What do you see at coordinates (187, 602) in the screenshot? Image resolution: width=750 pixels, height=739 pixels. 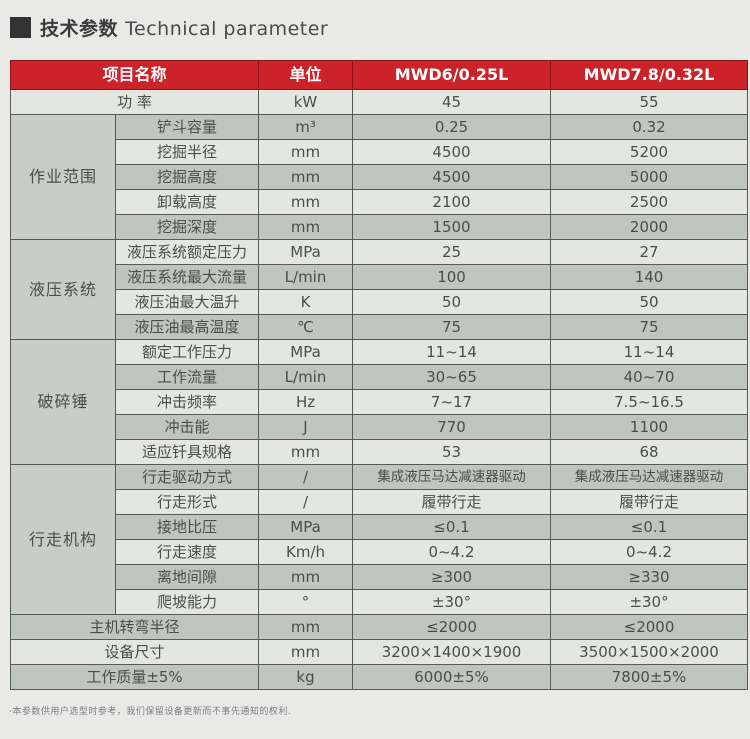 I see `param-label-cell: 爬坡能力` at bounding box center [187, 602].